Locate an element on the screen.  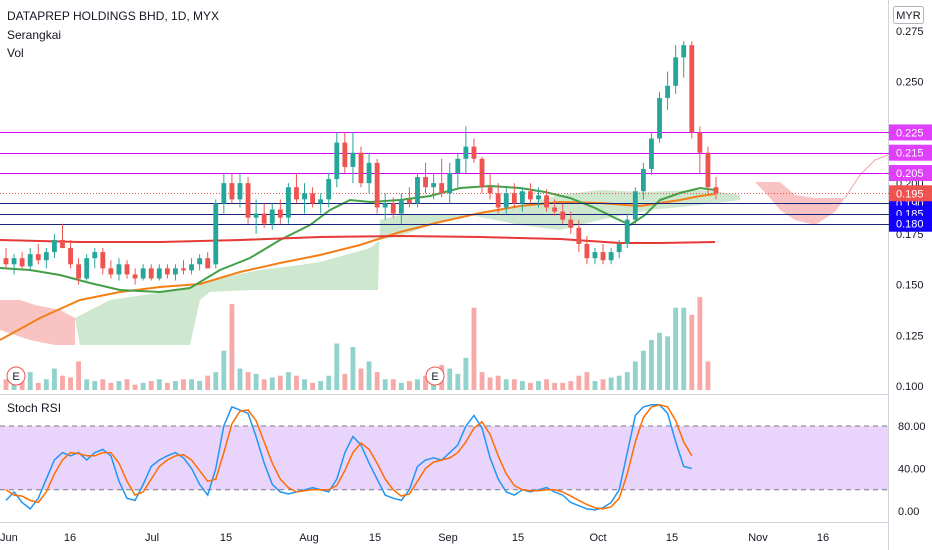
level-label-box is located at coordinates (910, 132).